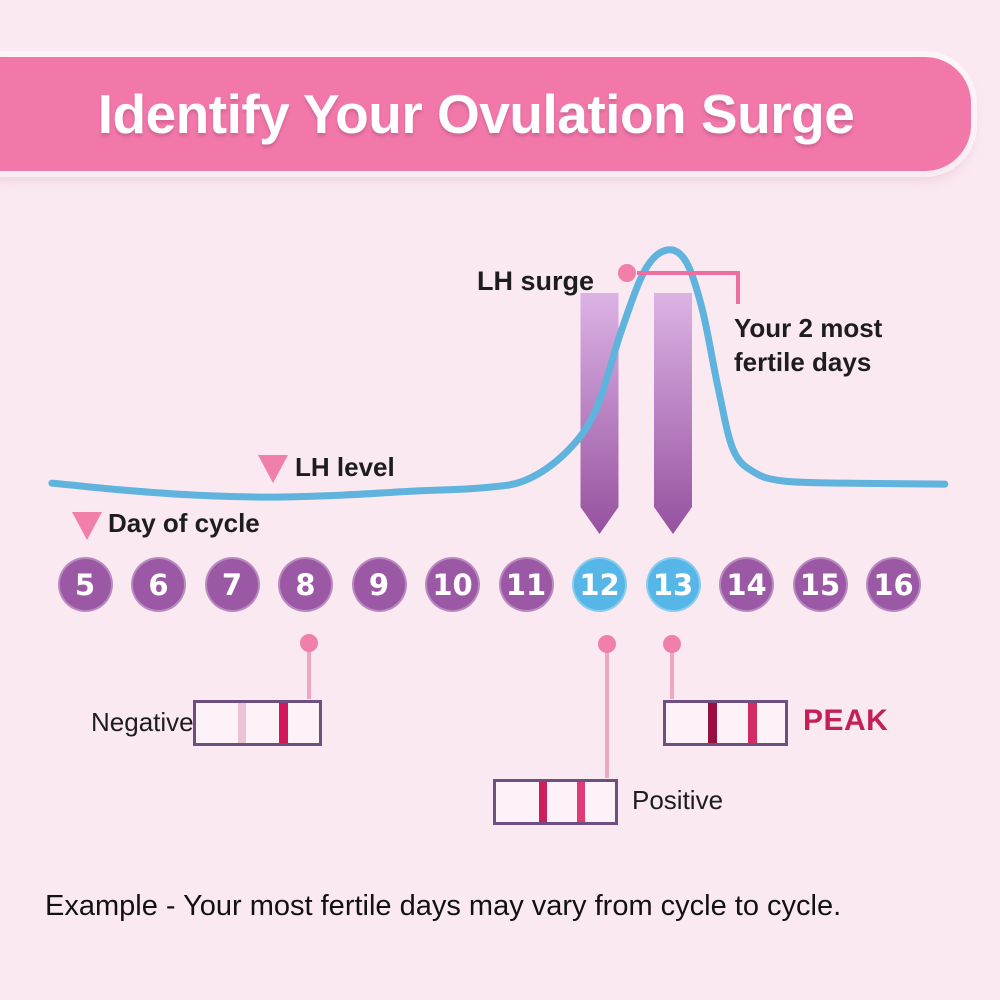 This screenshot has height=1000, width=1000. Describe the element at coordinates (808, 345) in the screenshot. I see `fertile-days-callout: Your 2 most fertile days` at that location.